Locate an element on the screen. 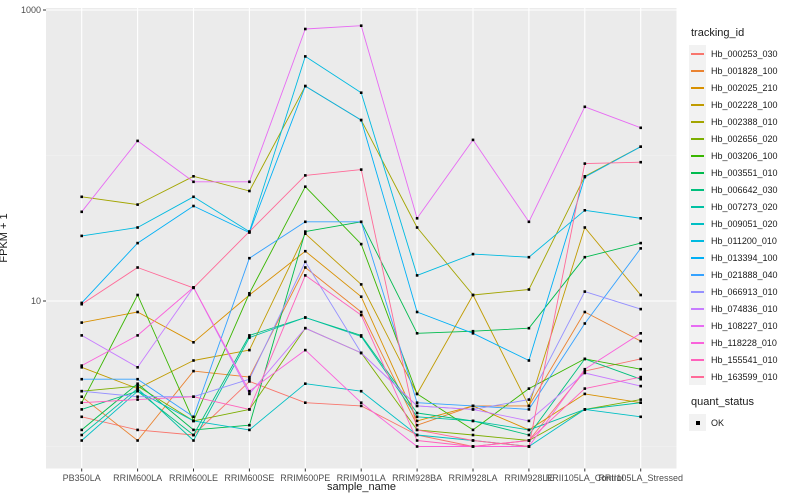 This screenshot has height=500, width=800. x-tick-label: PB350LA is located at coordinates (82, 478).